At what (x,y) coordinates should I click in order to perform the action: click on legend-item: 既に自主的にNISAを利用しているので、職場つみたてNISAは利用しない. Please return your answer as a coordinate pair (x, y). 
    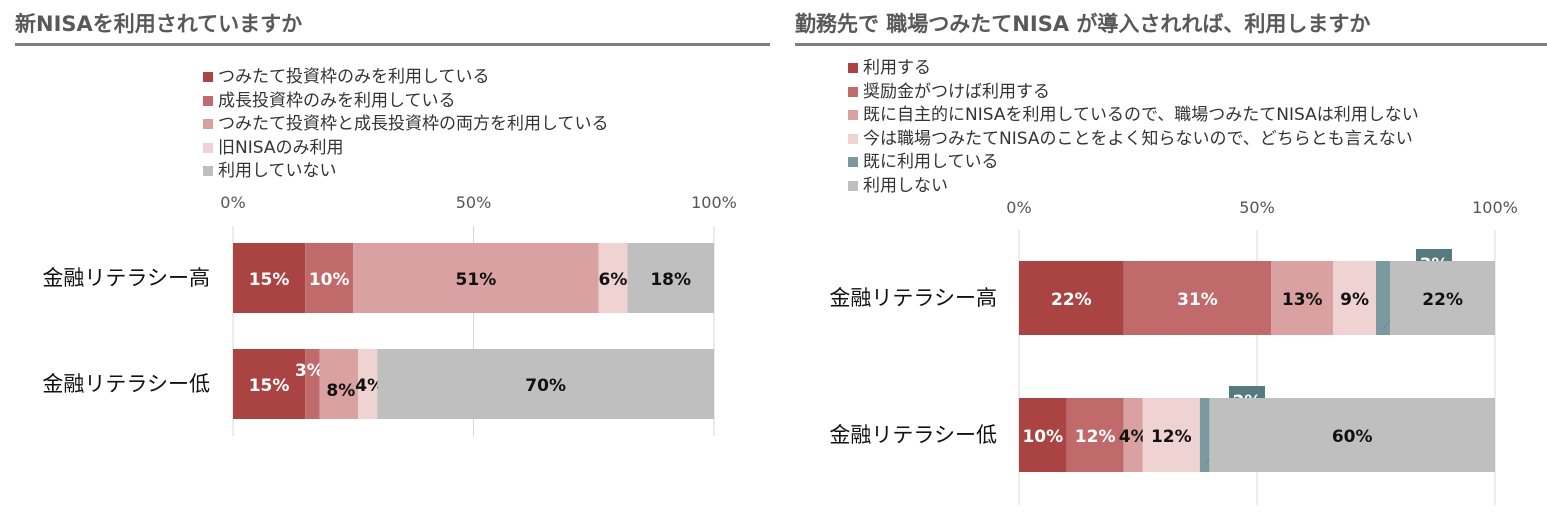
    Looking at the image, I should click on (1133, 116).